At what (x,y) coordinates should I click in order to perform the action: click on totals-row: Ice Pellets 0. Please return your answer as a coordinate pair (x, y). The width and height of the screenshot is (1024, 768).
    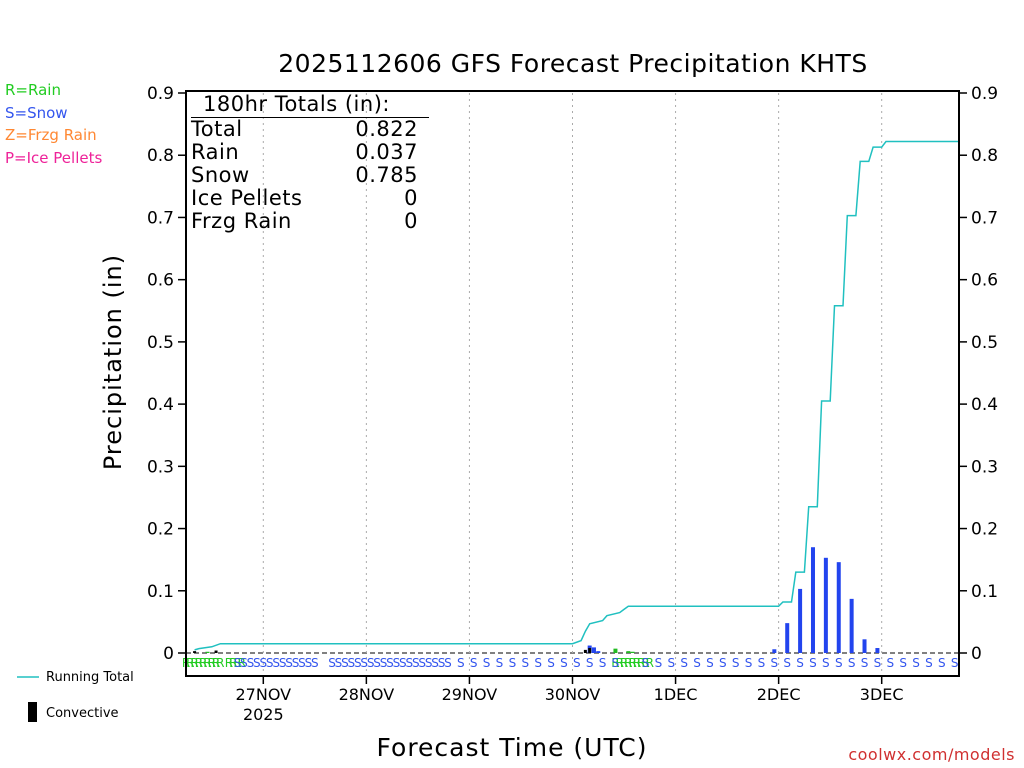
    Looking at the image, I should click on (304, 198).